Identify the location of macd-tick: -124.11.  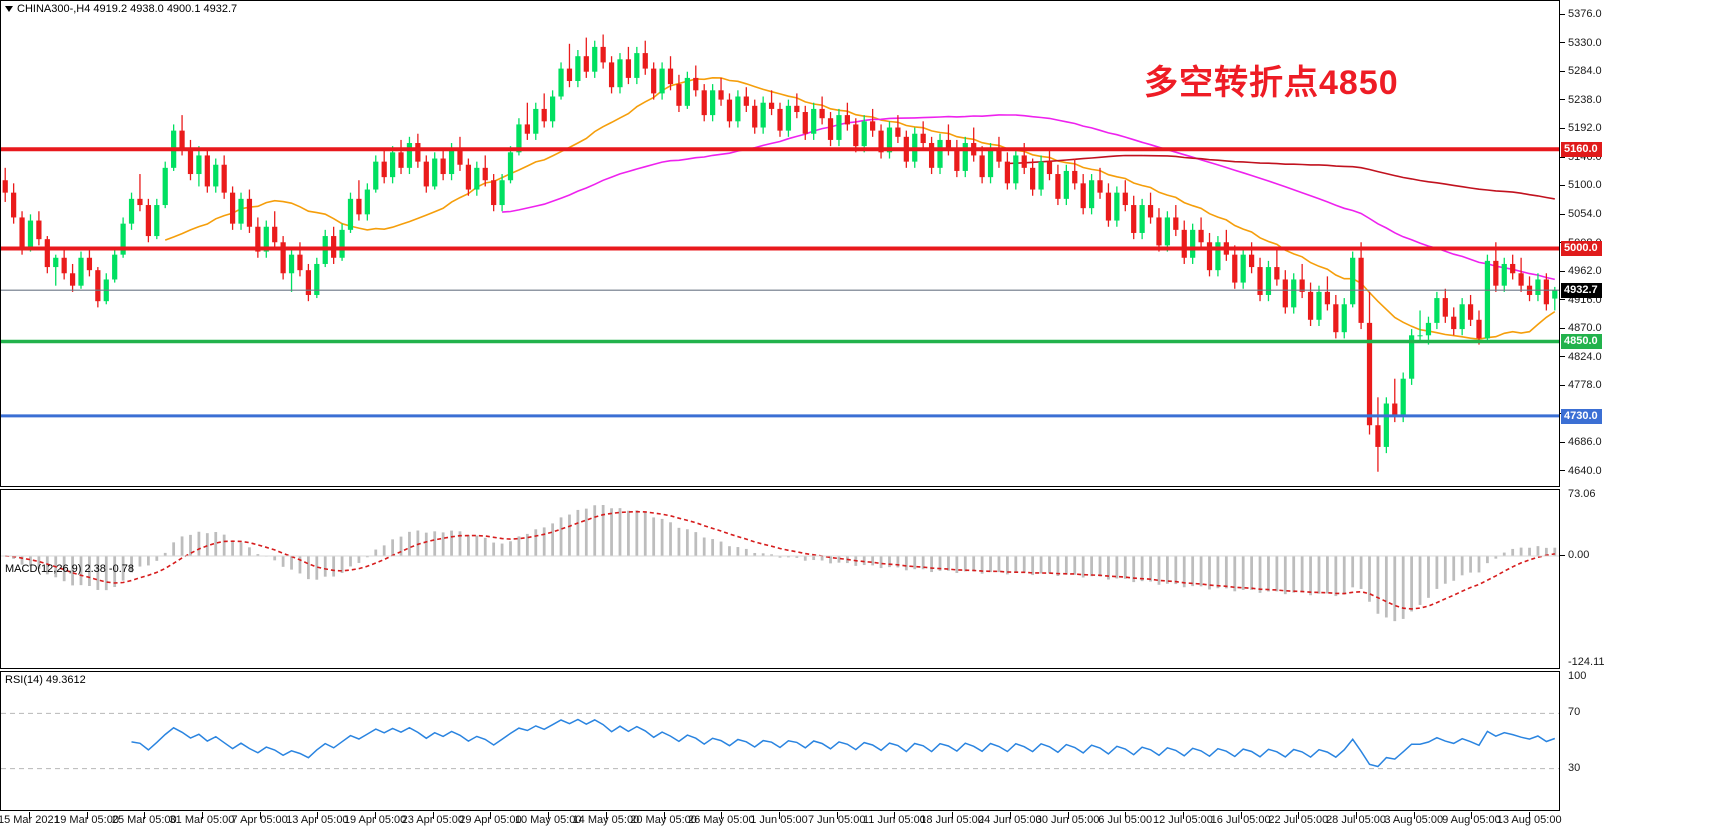
(1586, 662).